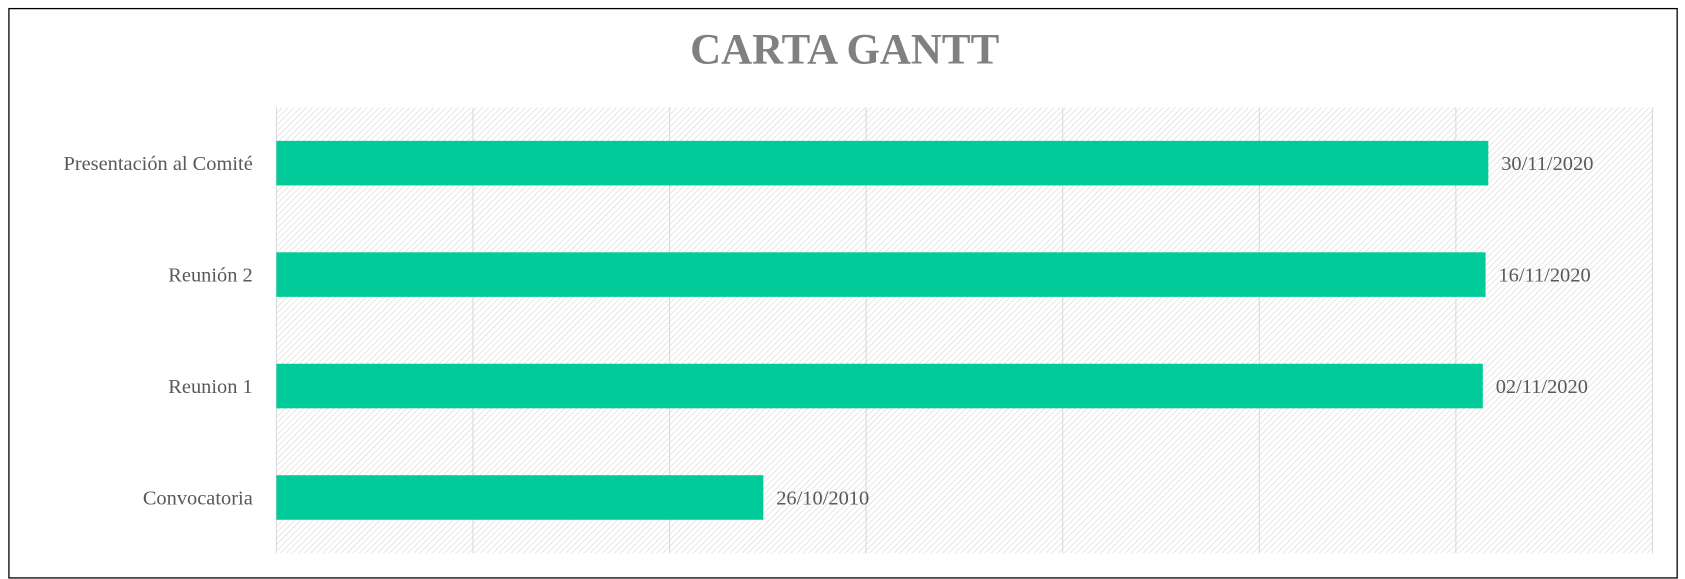 Image resolution: width=1685 pixels, height=579 pixels. I want to click on chart-title: CARTA GANTT, so click(844, 50).